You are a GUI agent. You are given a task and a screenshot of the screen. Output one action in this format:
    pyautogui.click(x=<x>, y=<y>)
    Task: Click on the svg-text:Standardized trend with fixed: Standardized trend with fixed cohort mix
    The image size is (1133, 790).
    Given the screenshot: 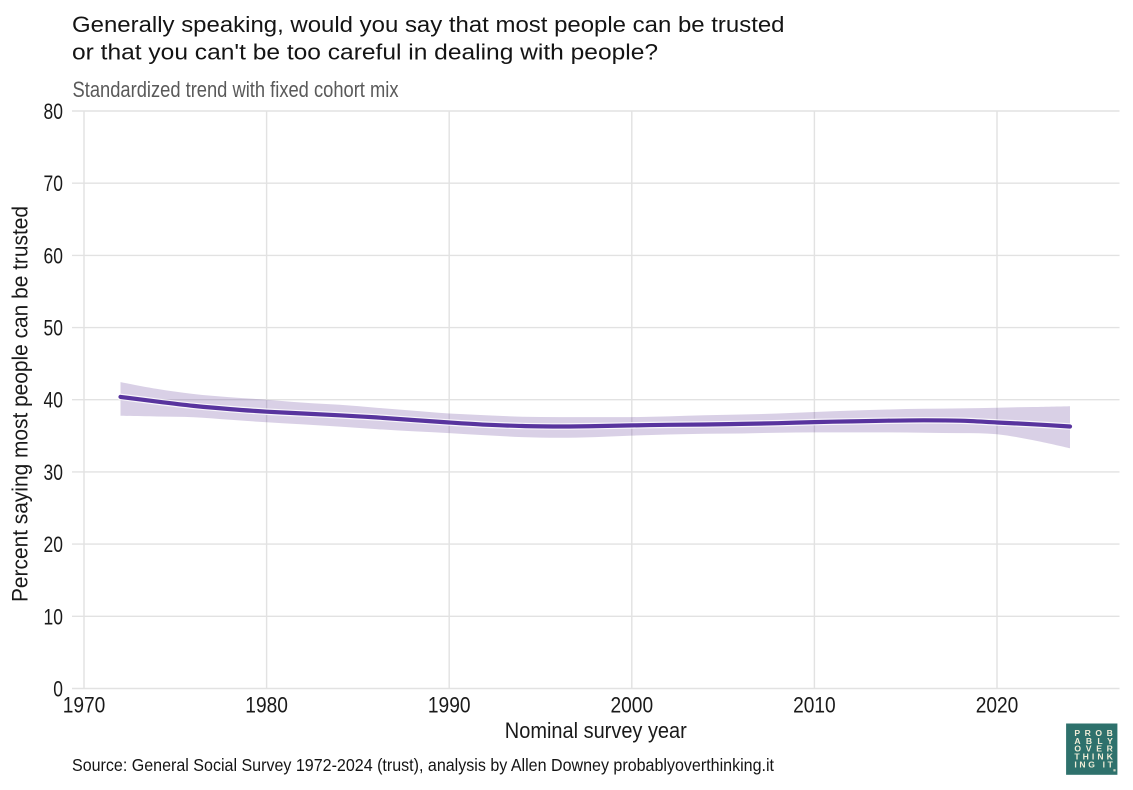 What is the action you would take?
    pyautogui.click(x=236, y=89)
    